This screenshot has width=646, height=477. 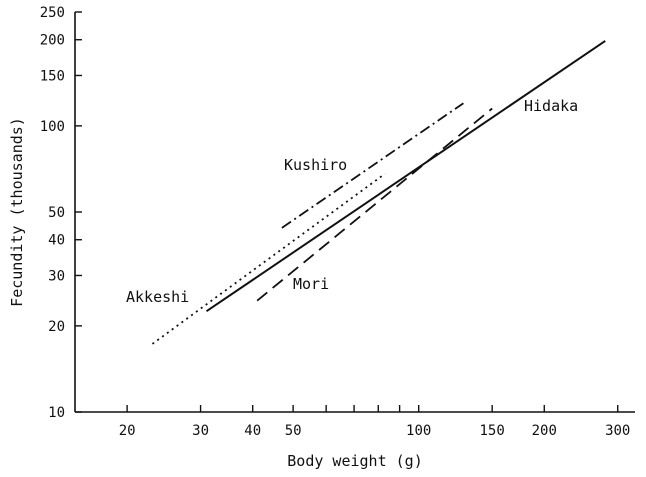 What do you see at coordinates (52, 13) in the screenshot?
I see `y-tick-label: 250` at bounding box center [52, 13].